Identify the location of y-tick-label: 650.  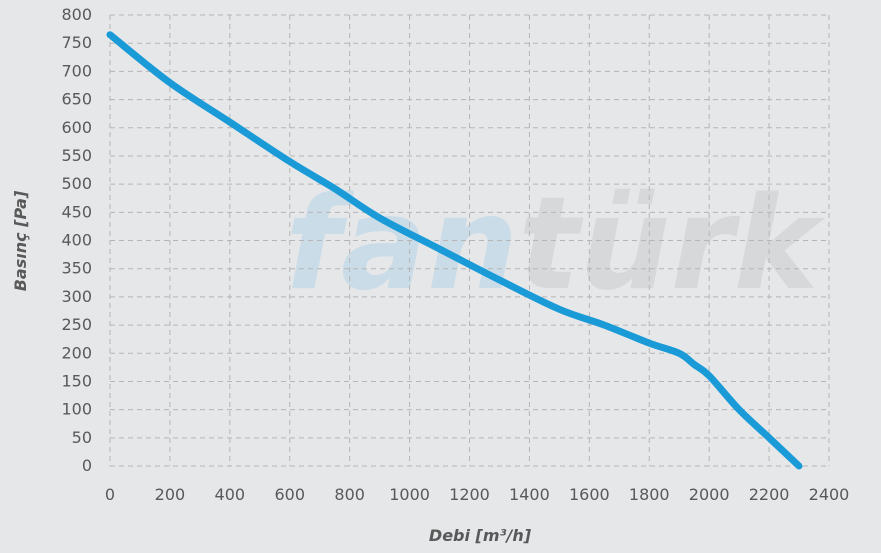
(76, 99).